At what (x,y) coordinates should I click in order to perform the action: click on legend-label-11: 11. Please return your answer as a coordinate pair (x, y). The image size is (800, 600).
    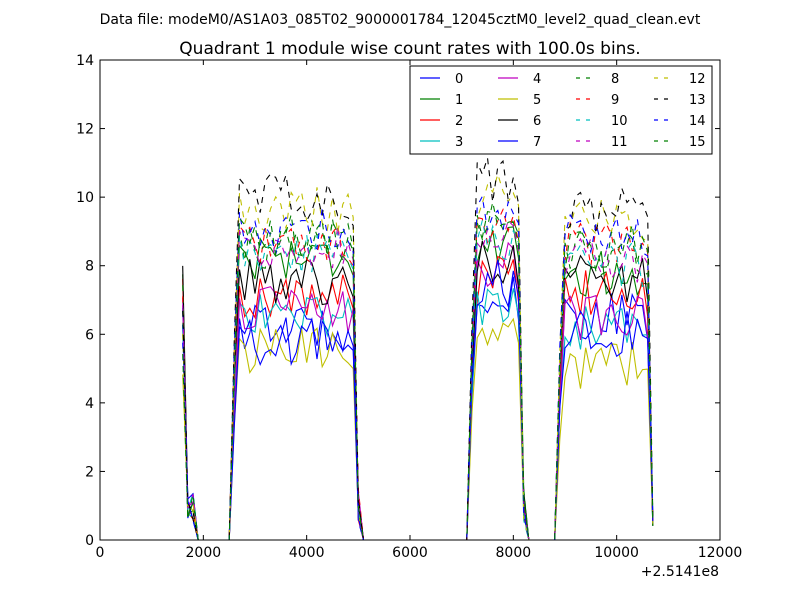
    Looking at the image, I should click on (619, 142).